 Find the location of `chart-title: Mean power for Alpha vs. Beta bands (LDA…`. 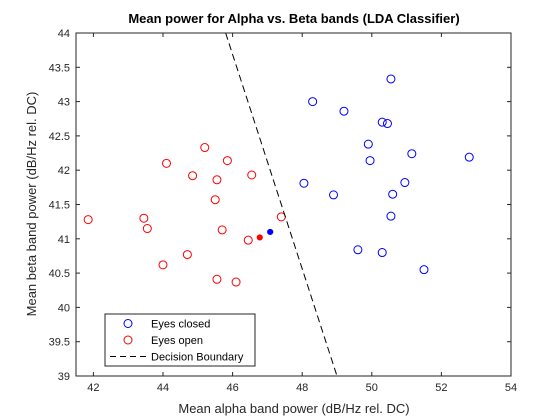

chart-title: Mean power for Alpha vs. Beta bands (LDA… is located at coordinates (293, 18).